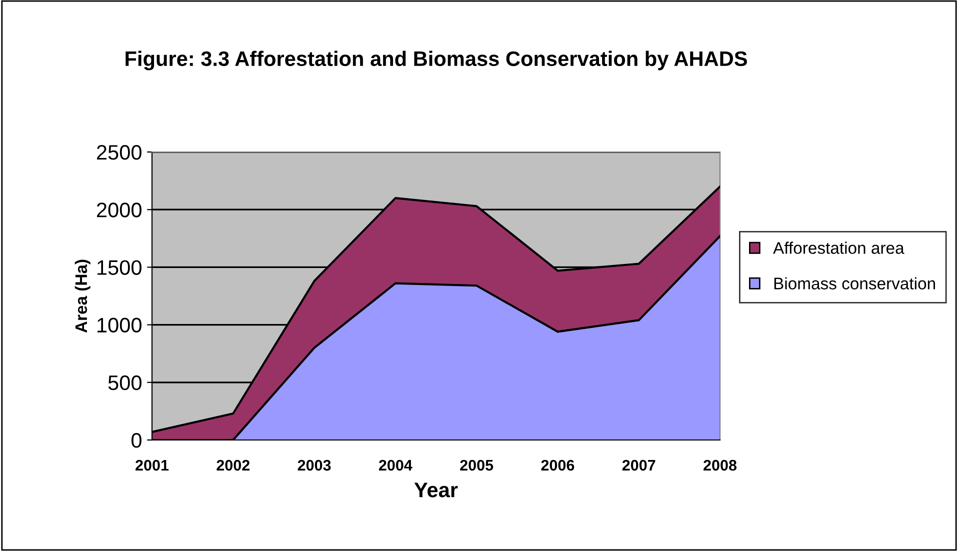 The image size is (958, 551). Describe the element at coordinates (233, 465) in the screenshot. I see `x-tick-label: 2002` at that location.